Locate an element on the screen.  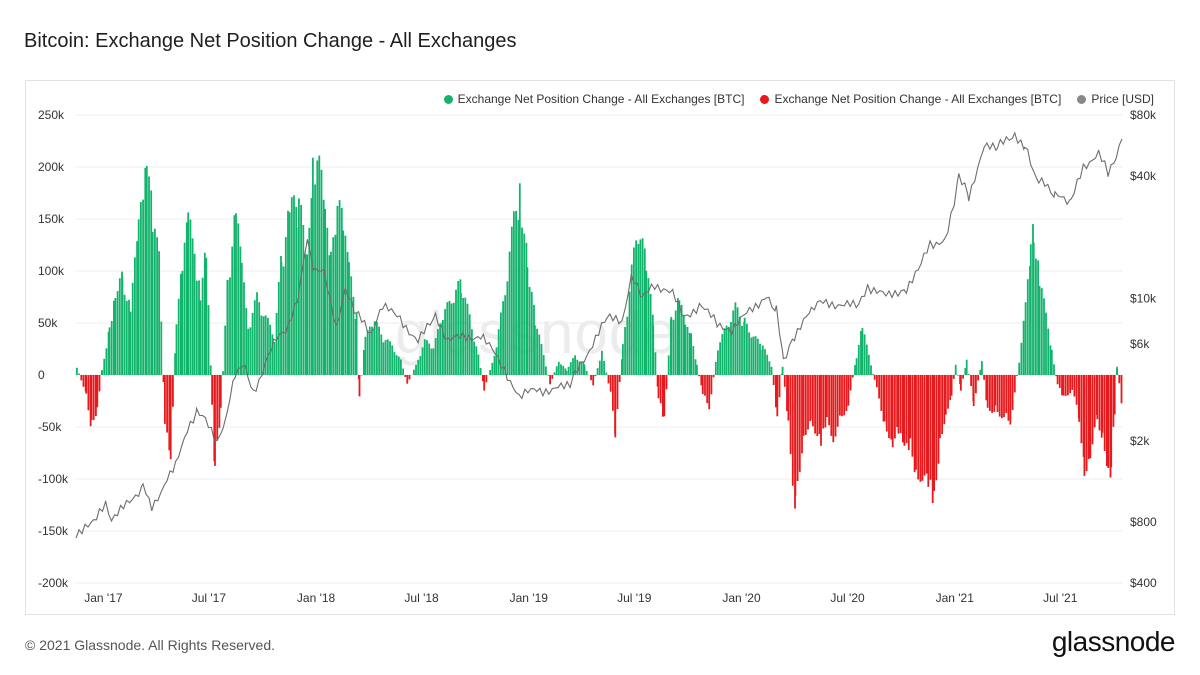
legend-item-price: Price [USD] is located at coordinates (1115, 99).